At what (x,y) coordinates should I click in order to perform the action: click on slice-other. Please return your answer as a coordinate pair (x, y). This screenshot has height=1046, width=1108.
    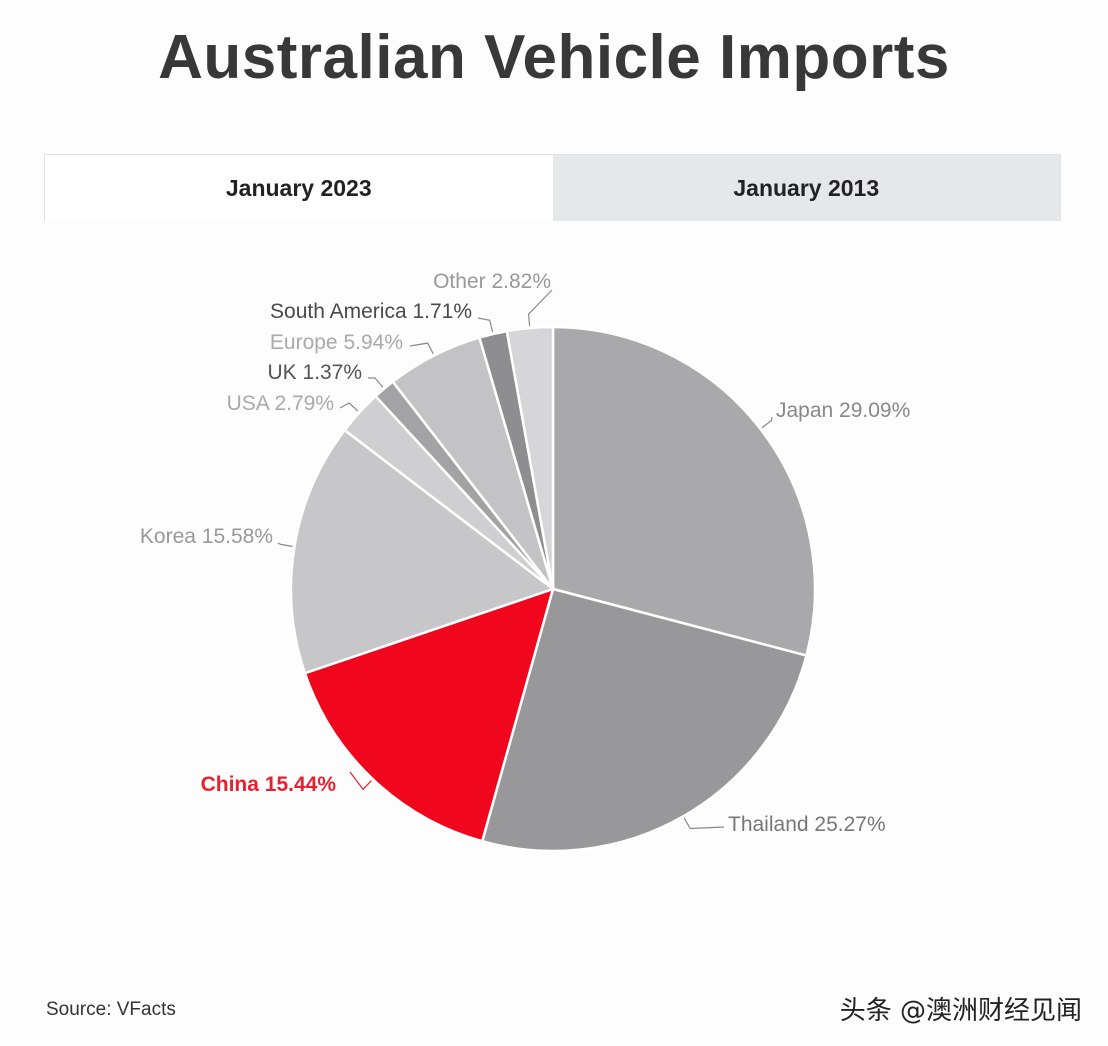
    Looking at the image, I should click on (530, 457).